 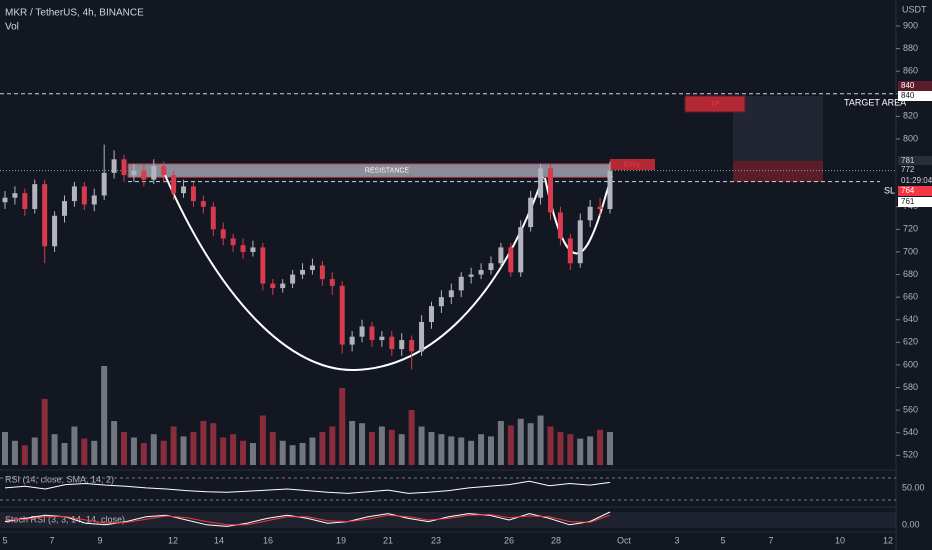 I want to click on price-tick-label: 900, so click(x=910, y=25).